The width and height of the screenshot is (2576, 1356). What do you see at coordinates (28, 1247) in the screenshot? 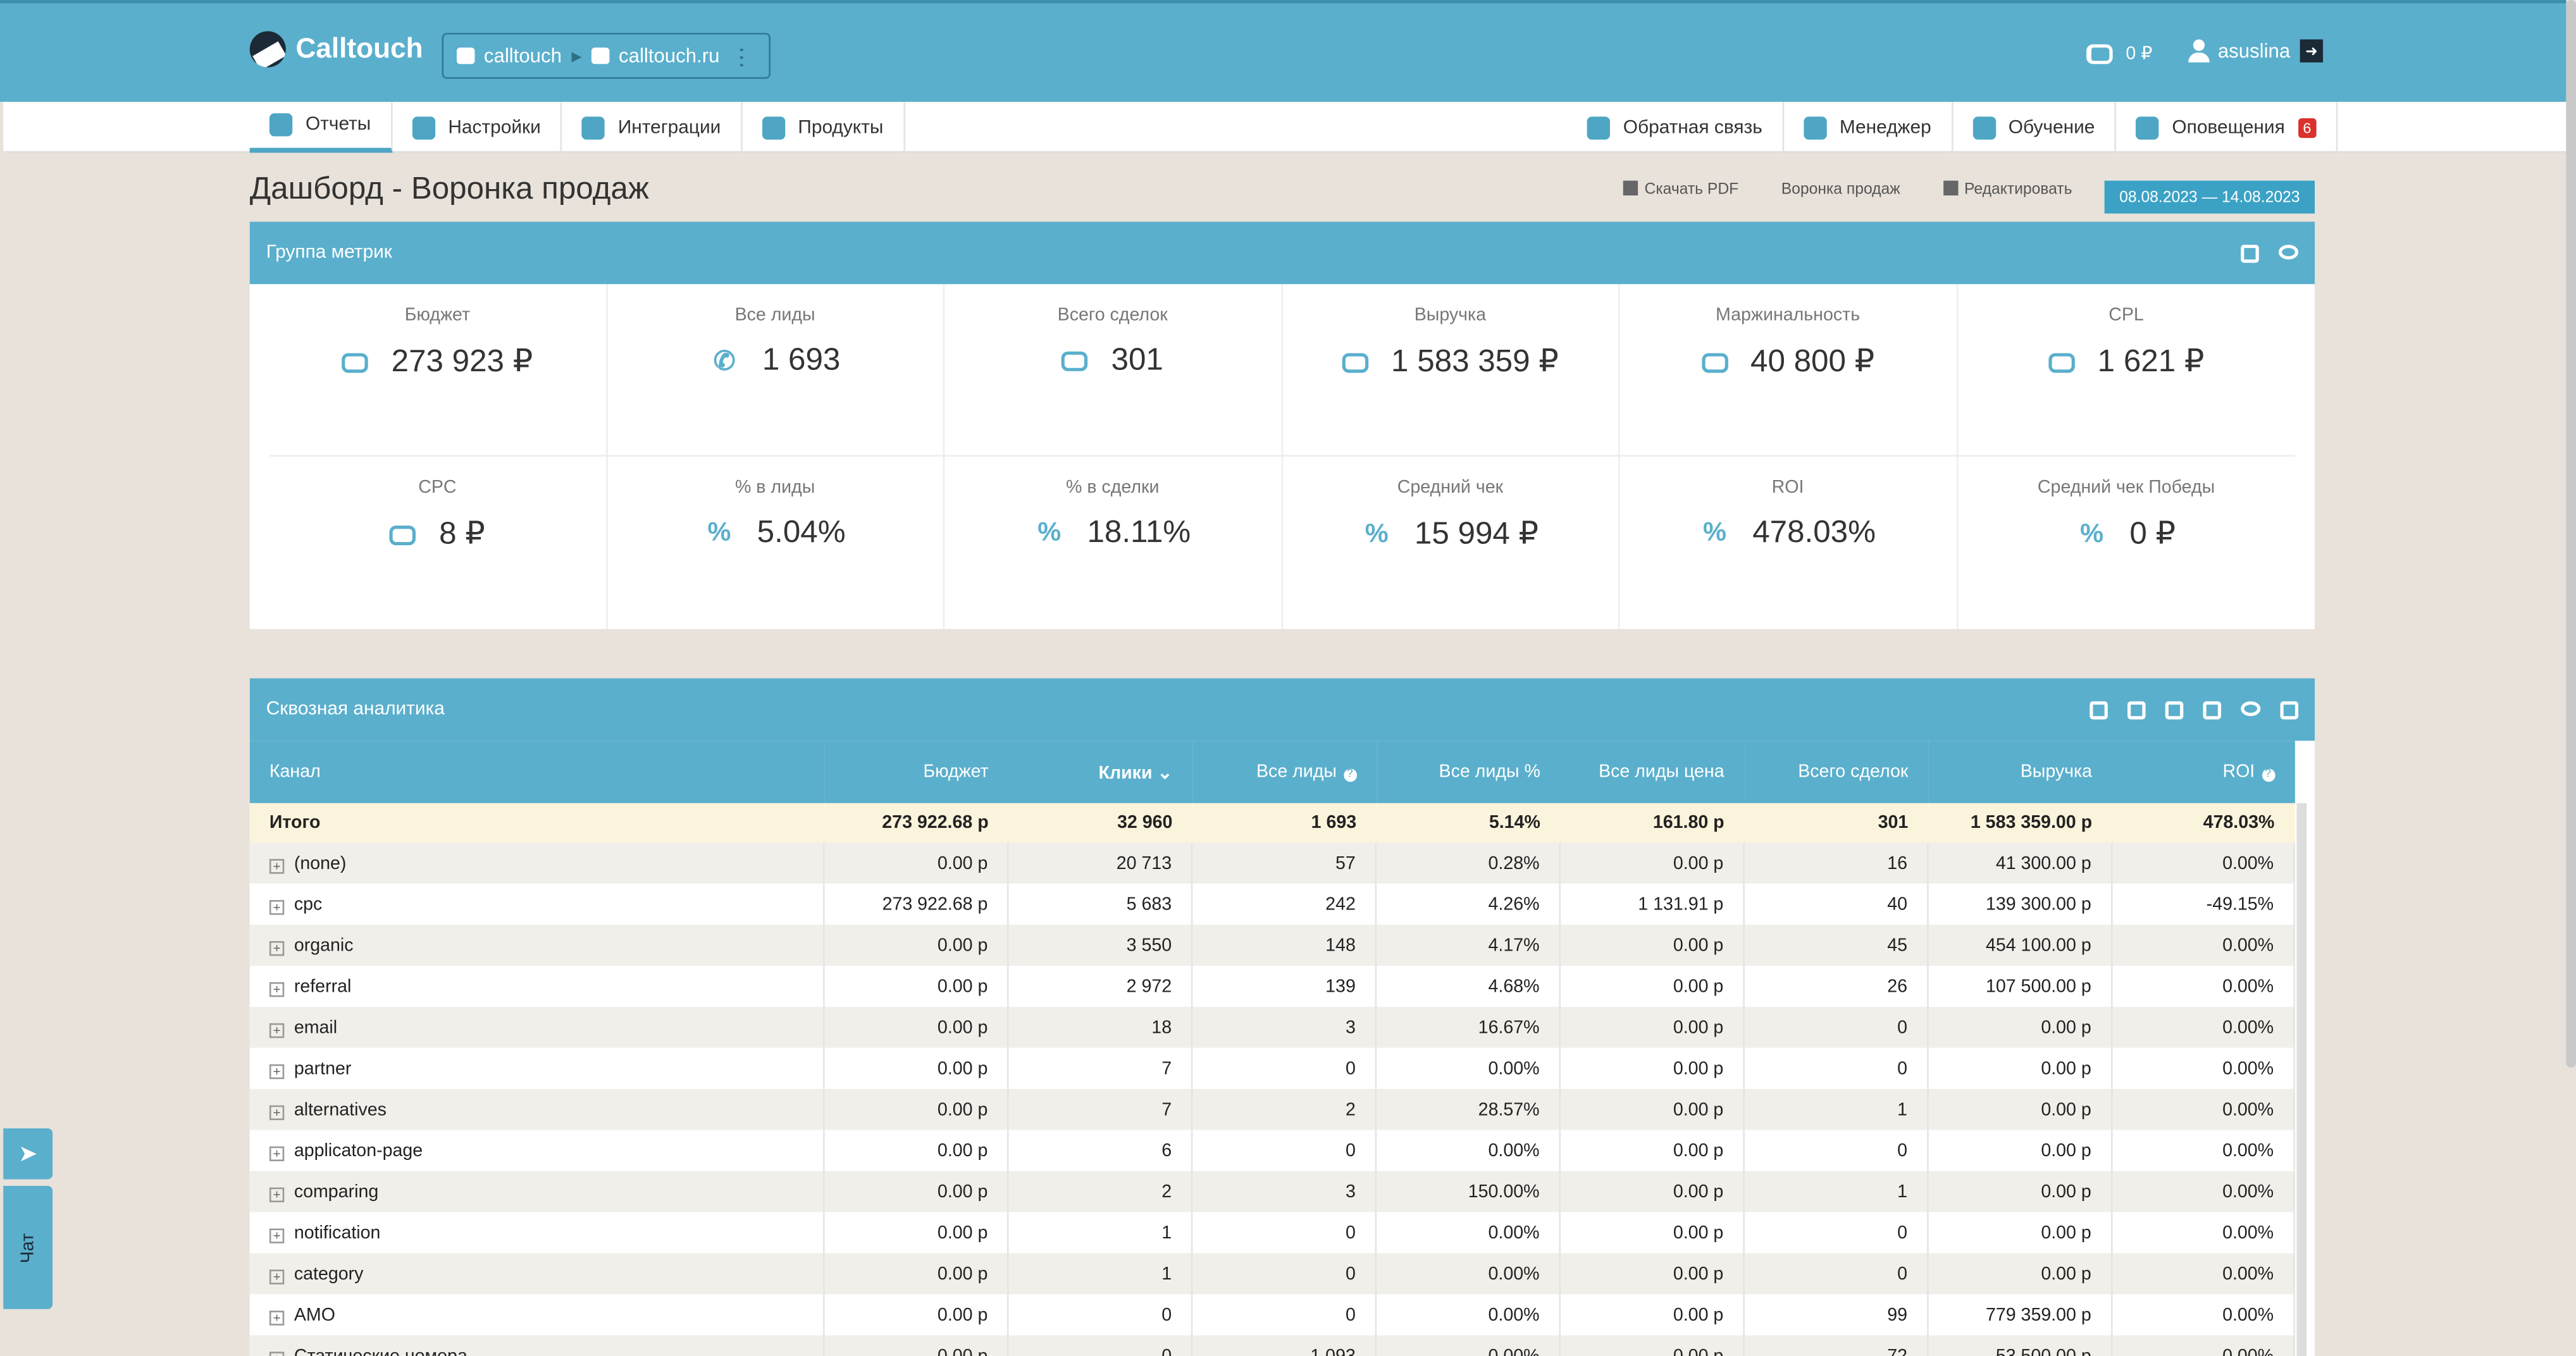
I see `chat-button: Чат` at bounding box center [28, 1247].